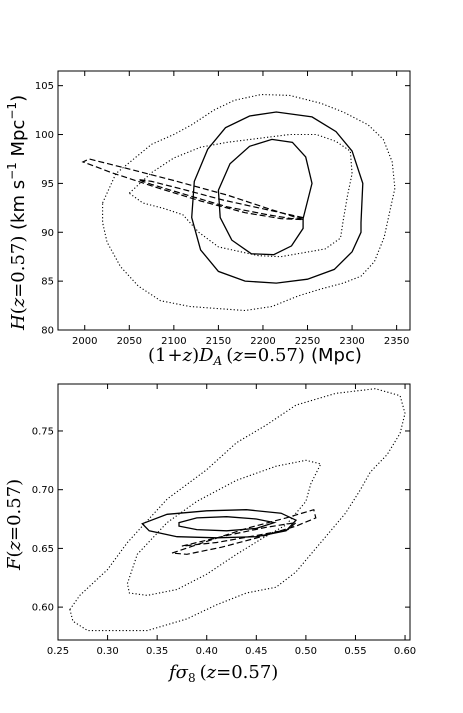 This screenshot has width=463, height=713. Describe the element at coordinates (47, 233) in the screenshot. I see `top-y-tick-label: 90` at that location.